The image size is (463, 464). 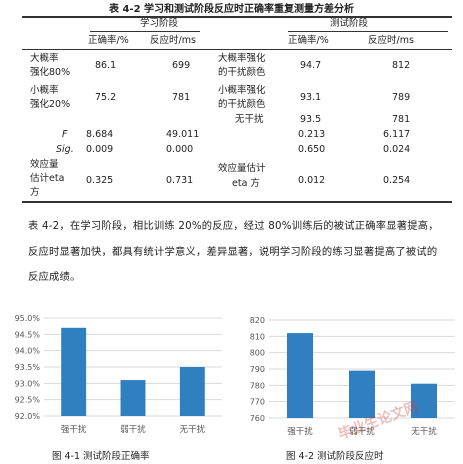 What do you see at coordinates (311, 97) in the screenshot?
I see `row2-acc-test: 93.1` at bounding box center [311, 97].